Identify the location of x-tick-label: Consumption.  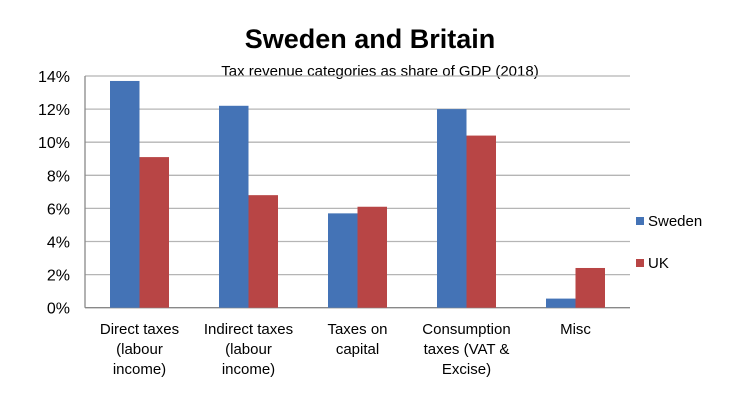
(466, 329).